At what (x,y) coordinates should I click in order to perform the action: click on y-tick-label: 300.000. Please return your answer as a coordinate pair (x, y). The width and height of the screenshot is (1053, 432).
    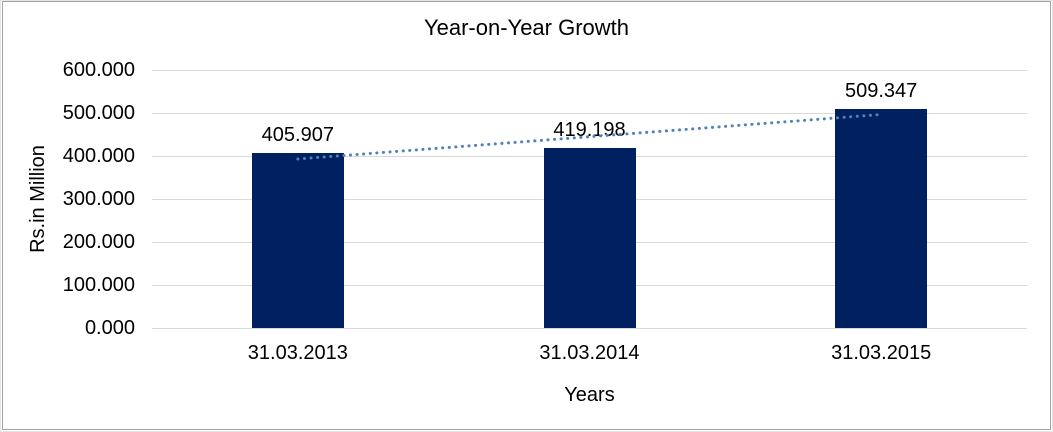
    Looking at the image, I should click on (98, 199).